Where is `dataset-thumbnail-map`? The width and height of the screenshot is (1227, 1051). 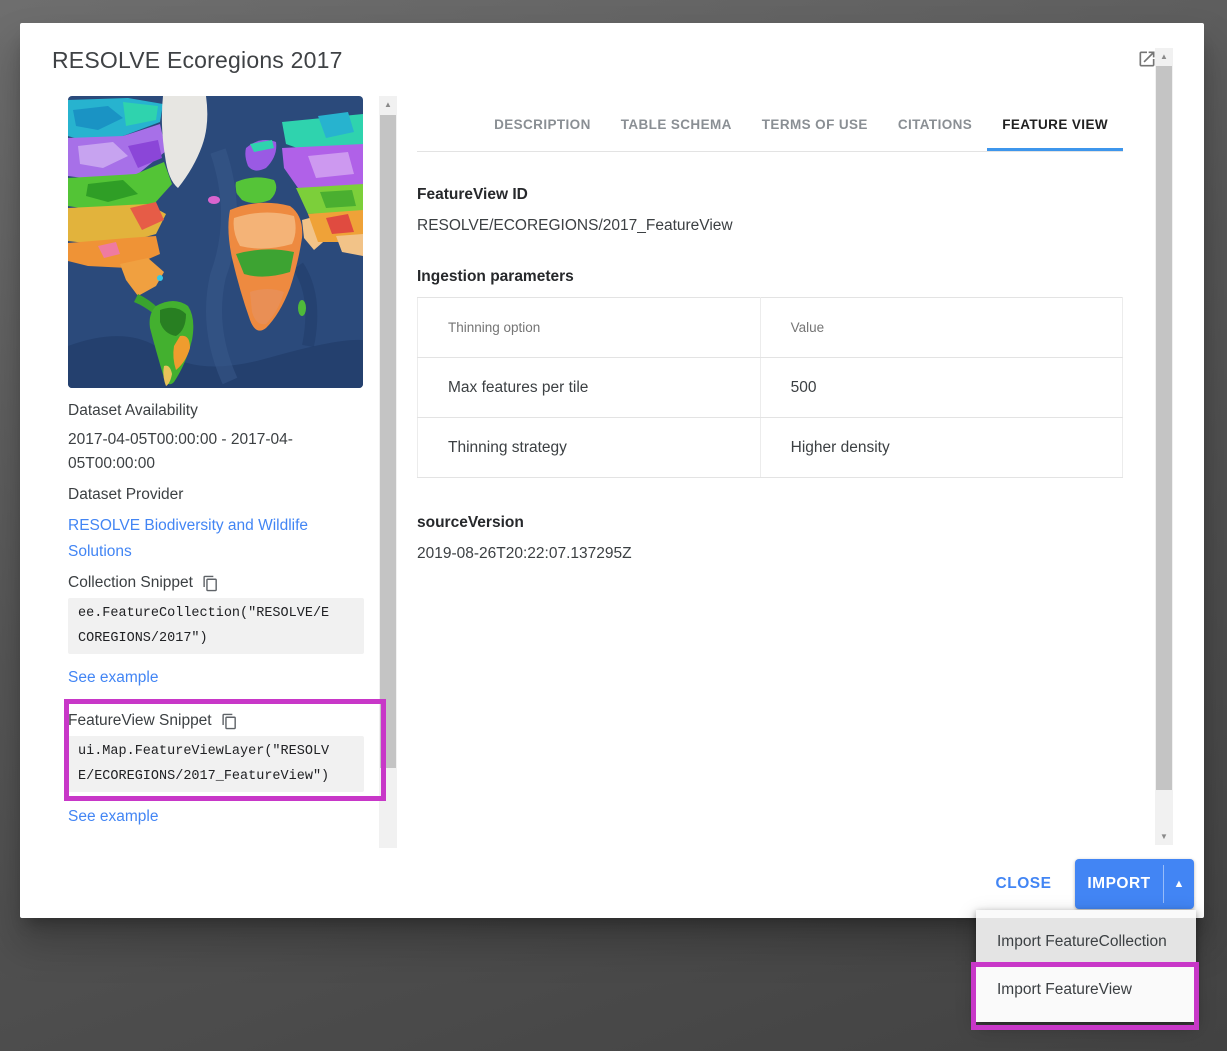 dataset-thumbnail-map is located at coordinates (215, 242).